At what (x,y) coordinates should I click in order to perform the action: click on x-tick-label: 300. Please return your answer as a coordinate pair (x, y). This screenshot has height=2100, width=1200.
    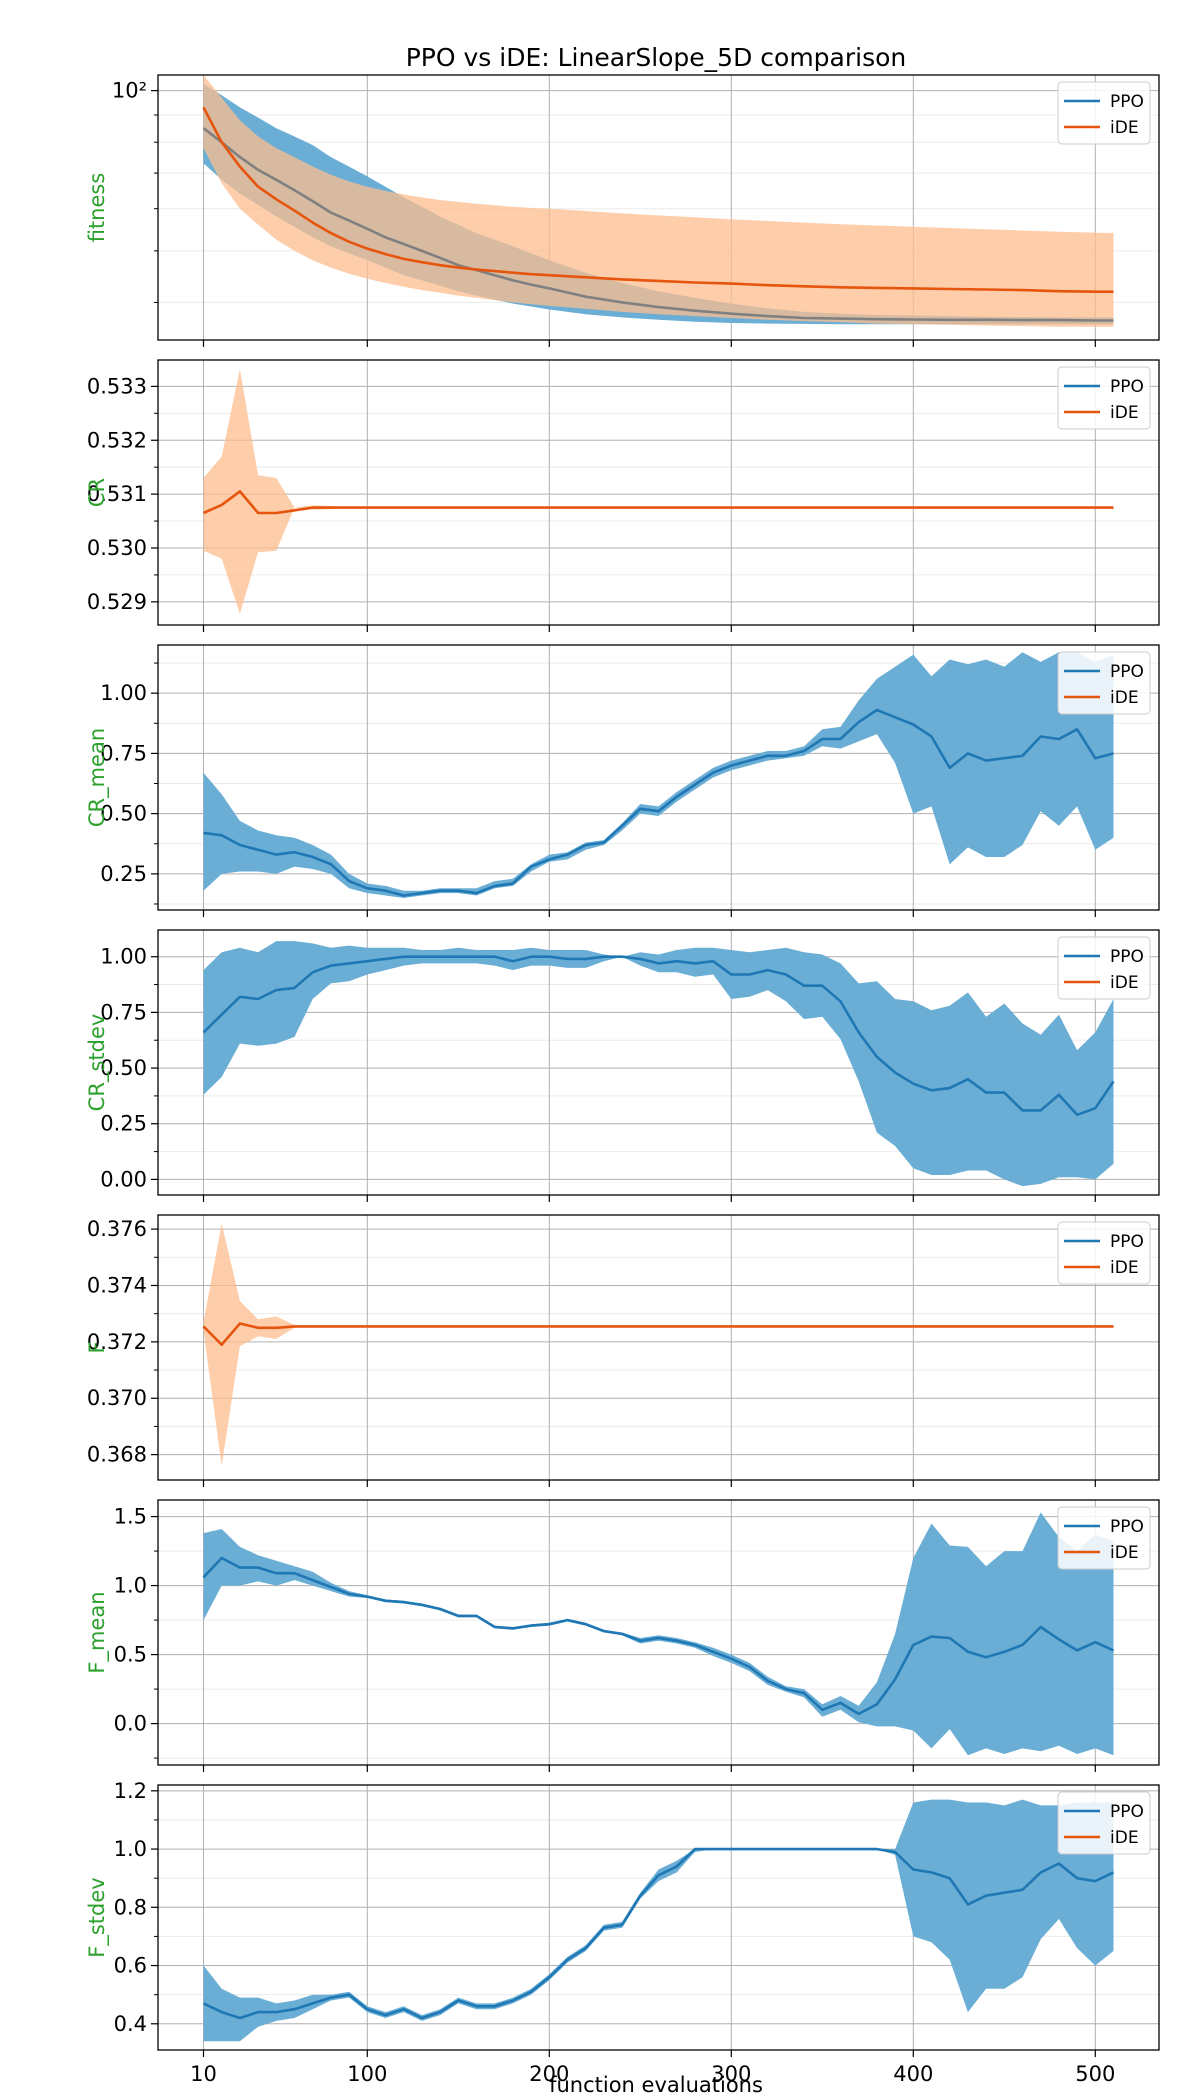
    Looking at the image, I should click on (731, 2074).